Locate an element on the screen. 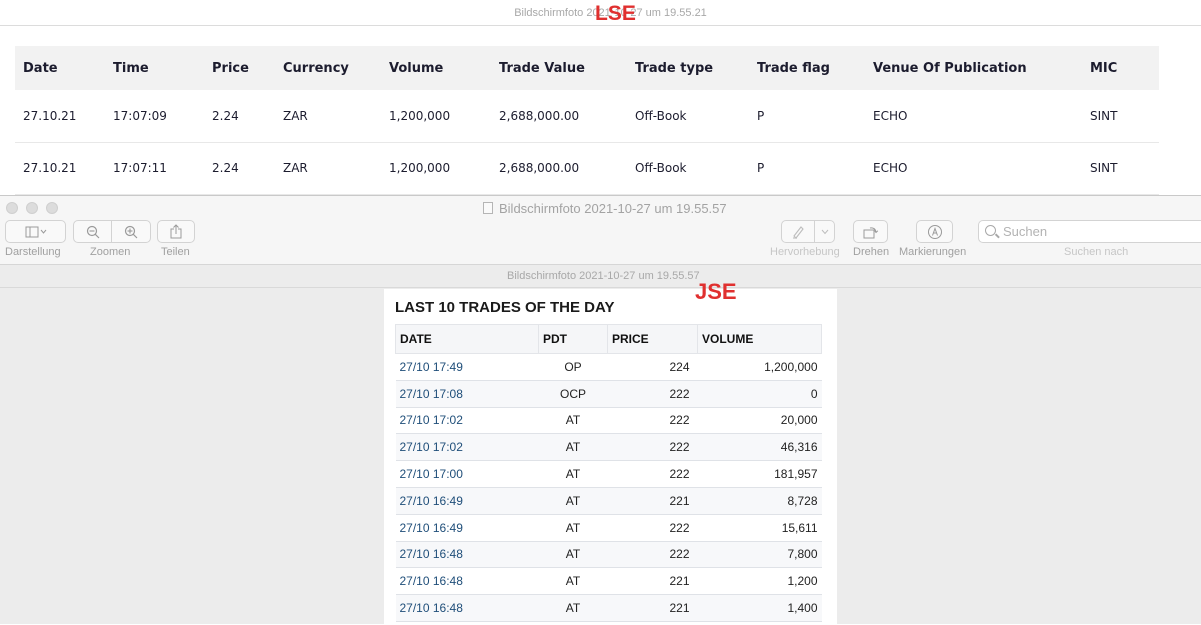 This screenshot has width=1201, height=625. table-row: 27/10 16:49 AT 222 15,611 is located at coordinates (608, 528).